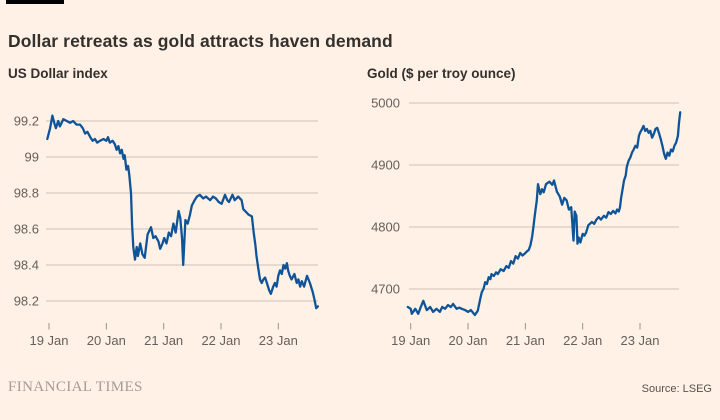  Describe the element at coordinates (385, 165) in the screenshot. I see `y-axis-tick-label: 4900` at that location.